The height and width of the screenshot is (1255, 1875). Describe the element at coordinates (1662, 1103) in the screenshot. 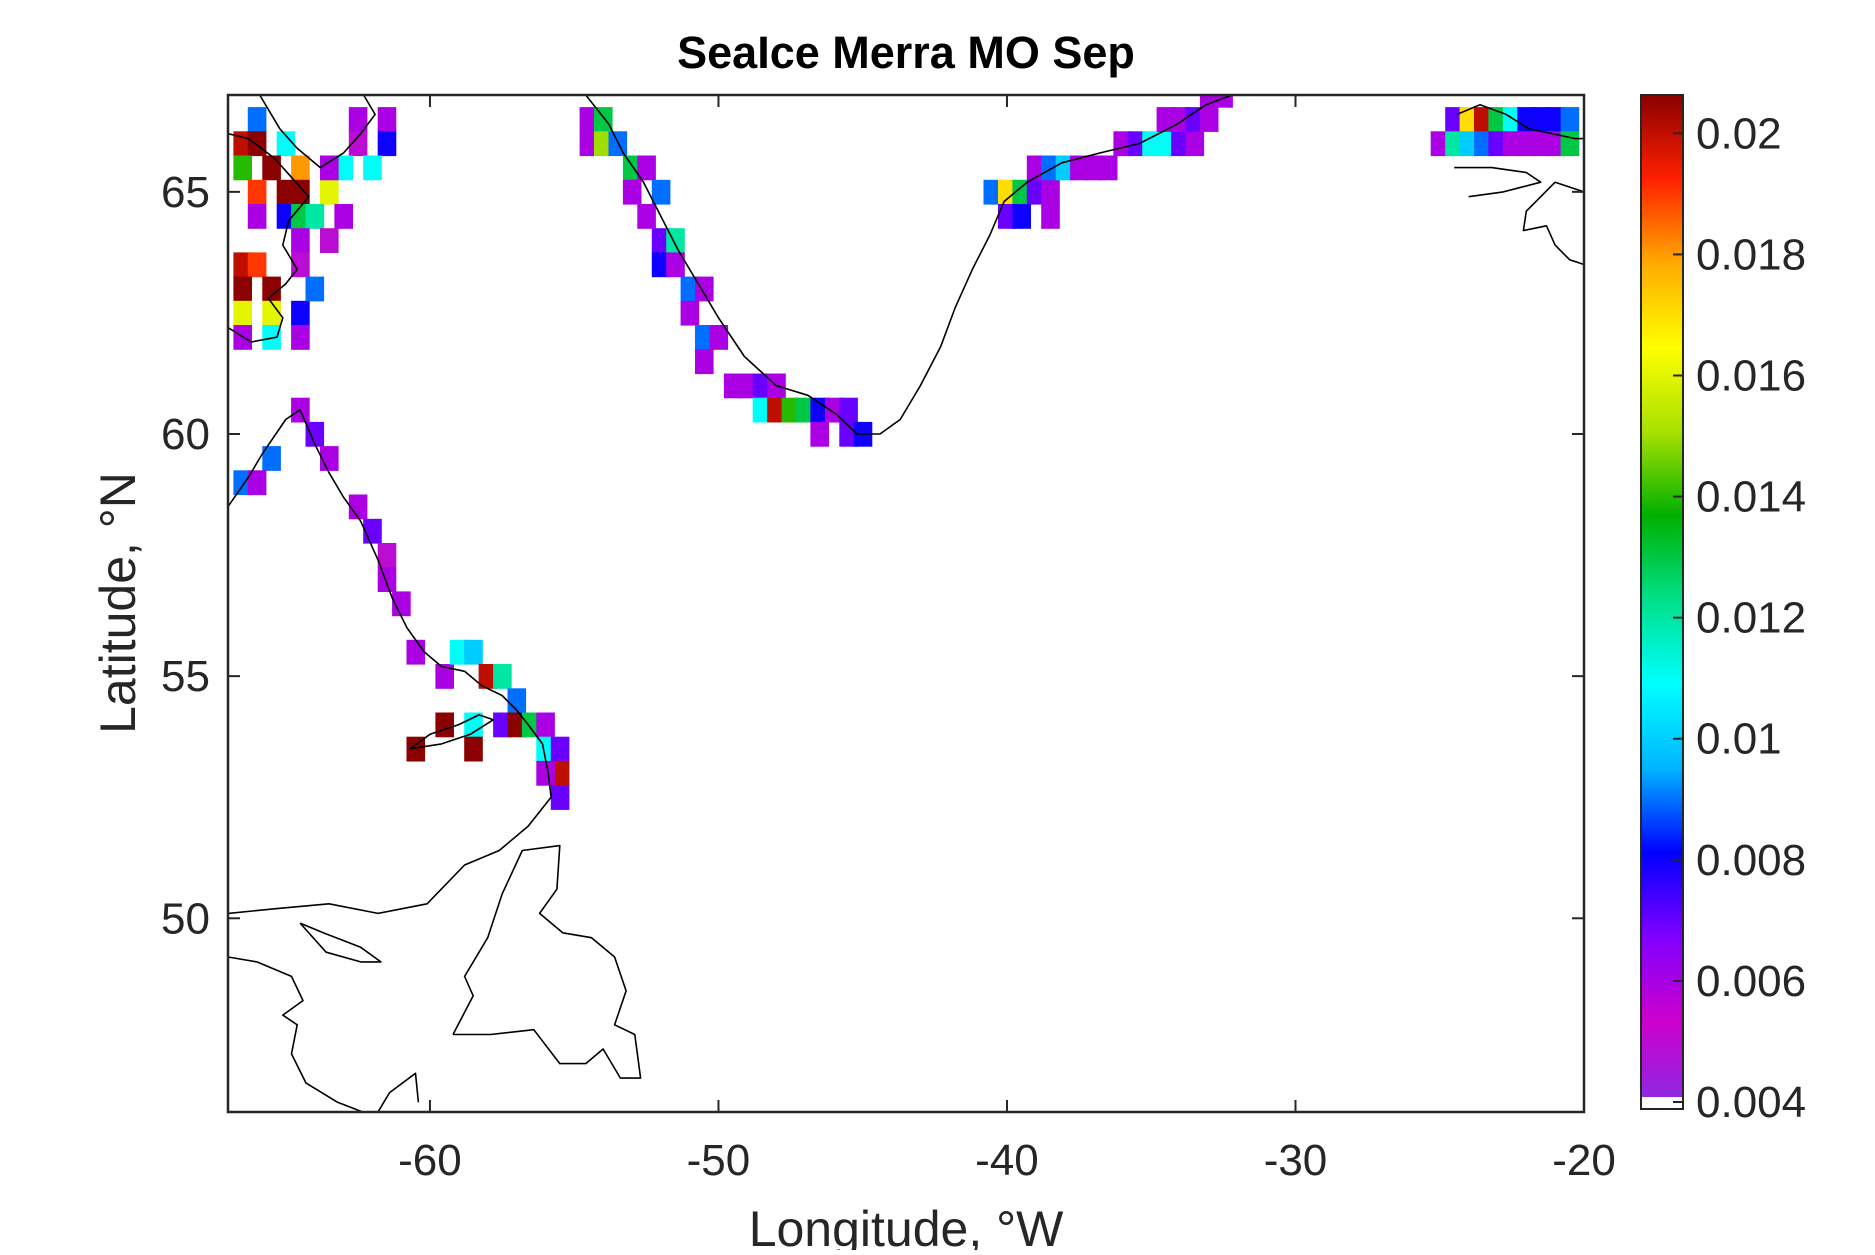

I see `colorbar-zero-band` at that location.